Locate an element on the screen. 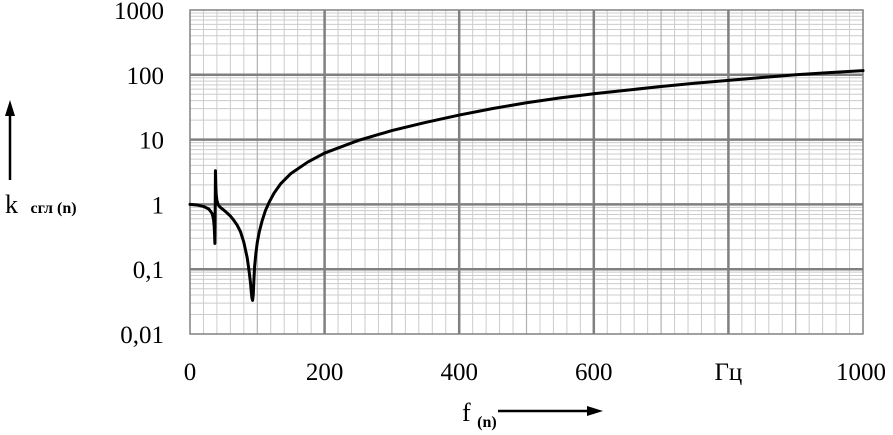  x-axis-label: f (n) is located at coordinates (532, 414).